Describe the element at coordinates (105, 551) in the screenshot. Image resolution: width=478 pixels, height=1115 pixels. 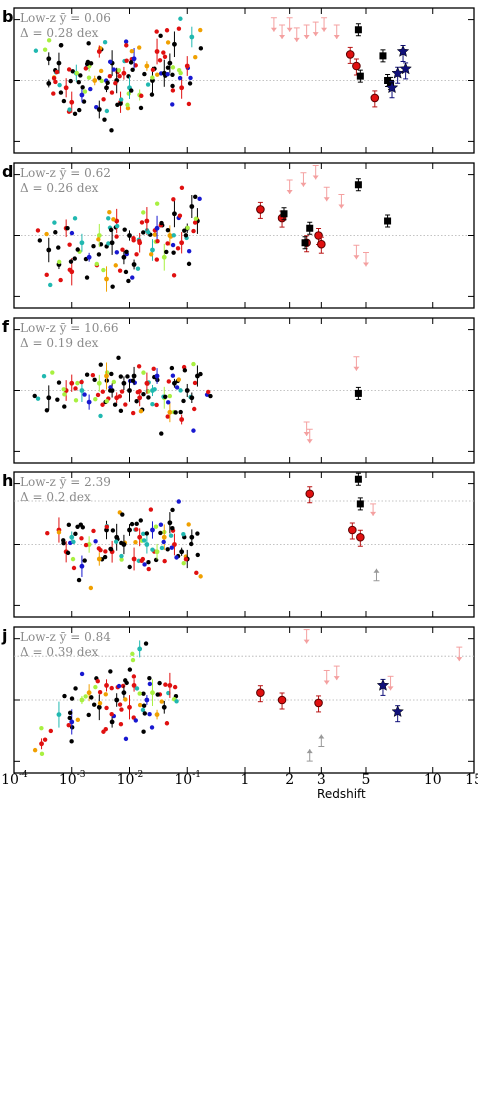
I see `panel-h-point-0-5-c2` at that location.